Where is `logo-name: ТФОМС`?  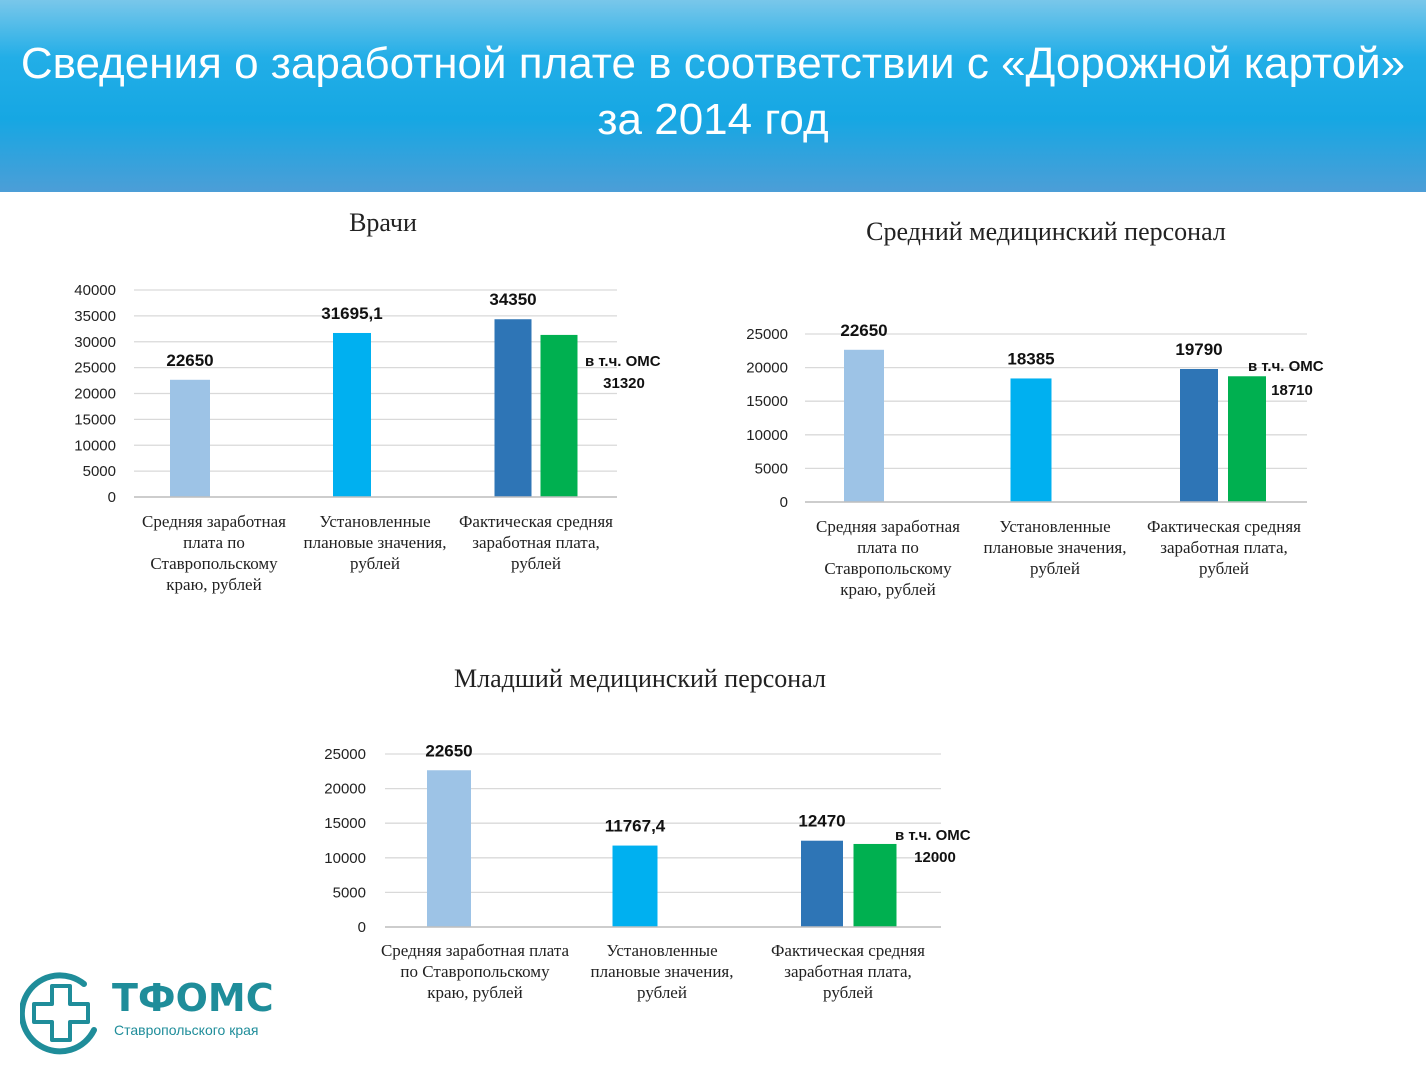 logo-name: ТФОМС is located at coordinates (193, 998).